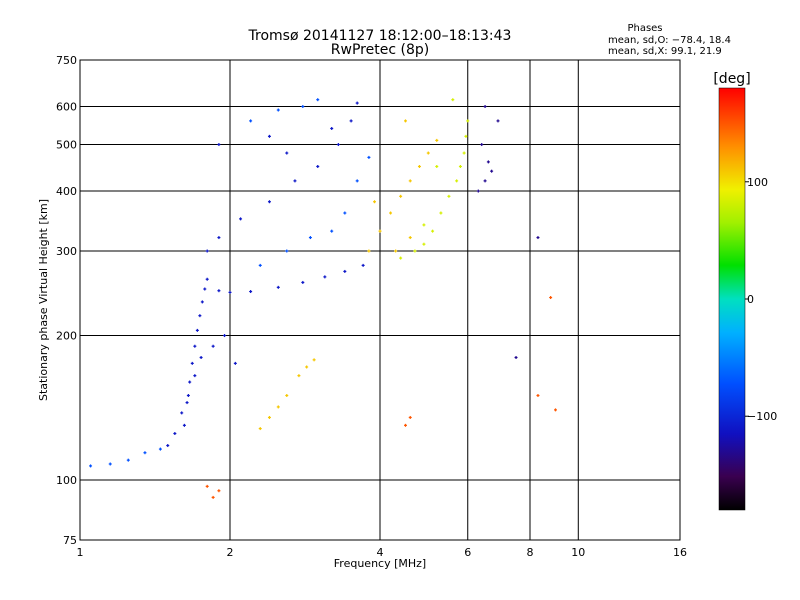 The width and height of the screenshot is (800, 600). Describe the element at coordinates (680, 552) in the screenshot. I see `x-tick-label: 16` at that location.